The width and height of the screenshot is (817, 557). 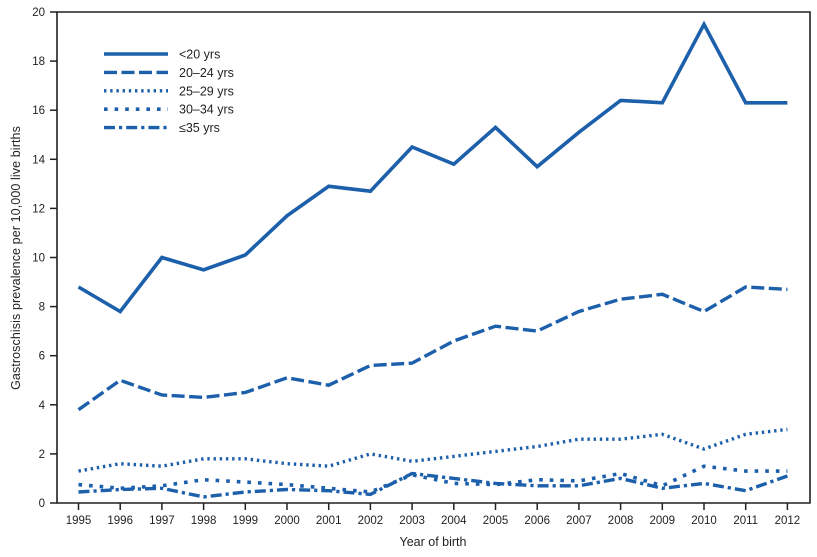 I want to click on y-tick-label: 0, so click(x=42, y=504).